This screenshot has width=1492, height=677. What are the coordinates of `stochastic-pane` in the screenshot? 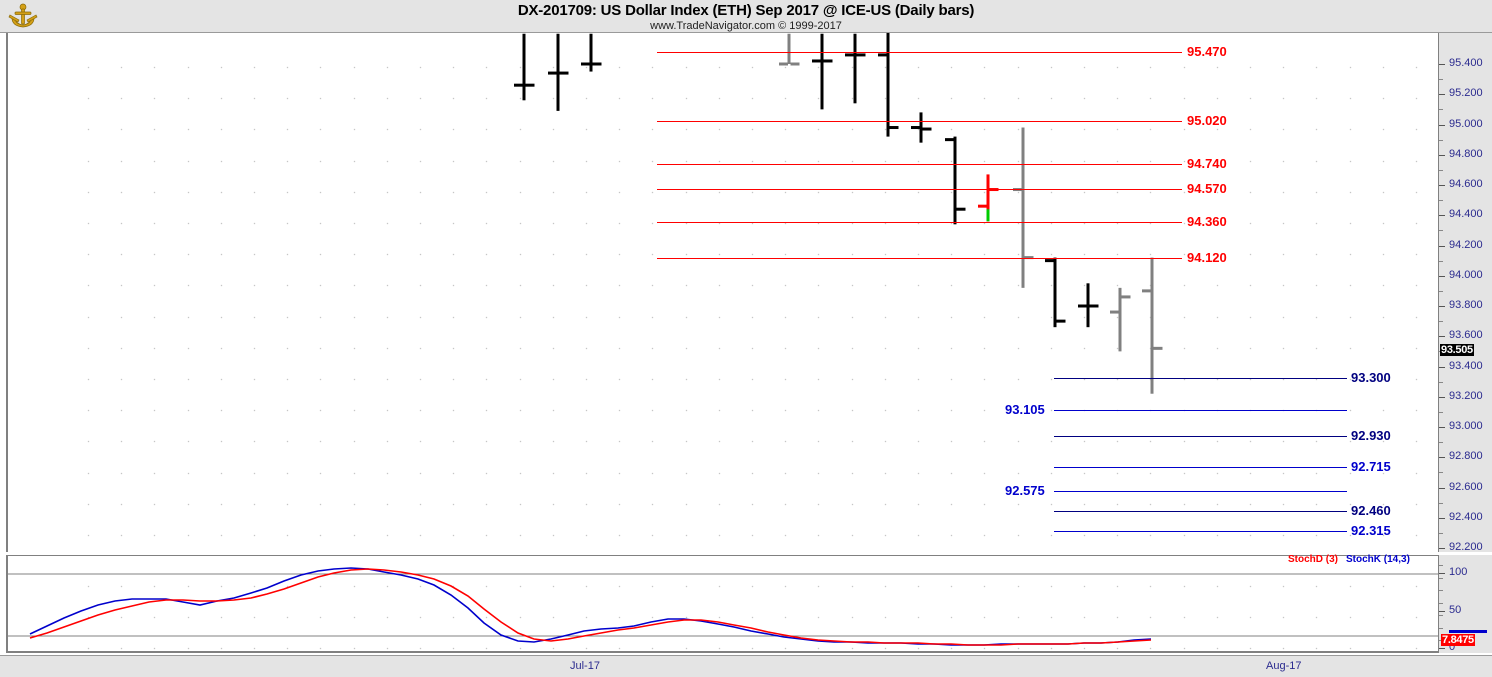 It's located at (723, 604).